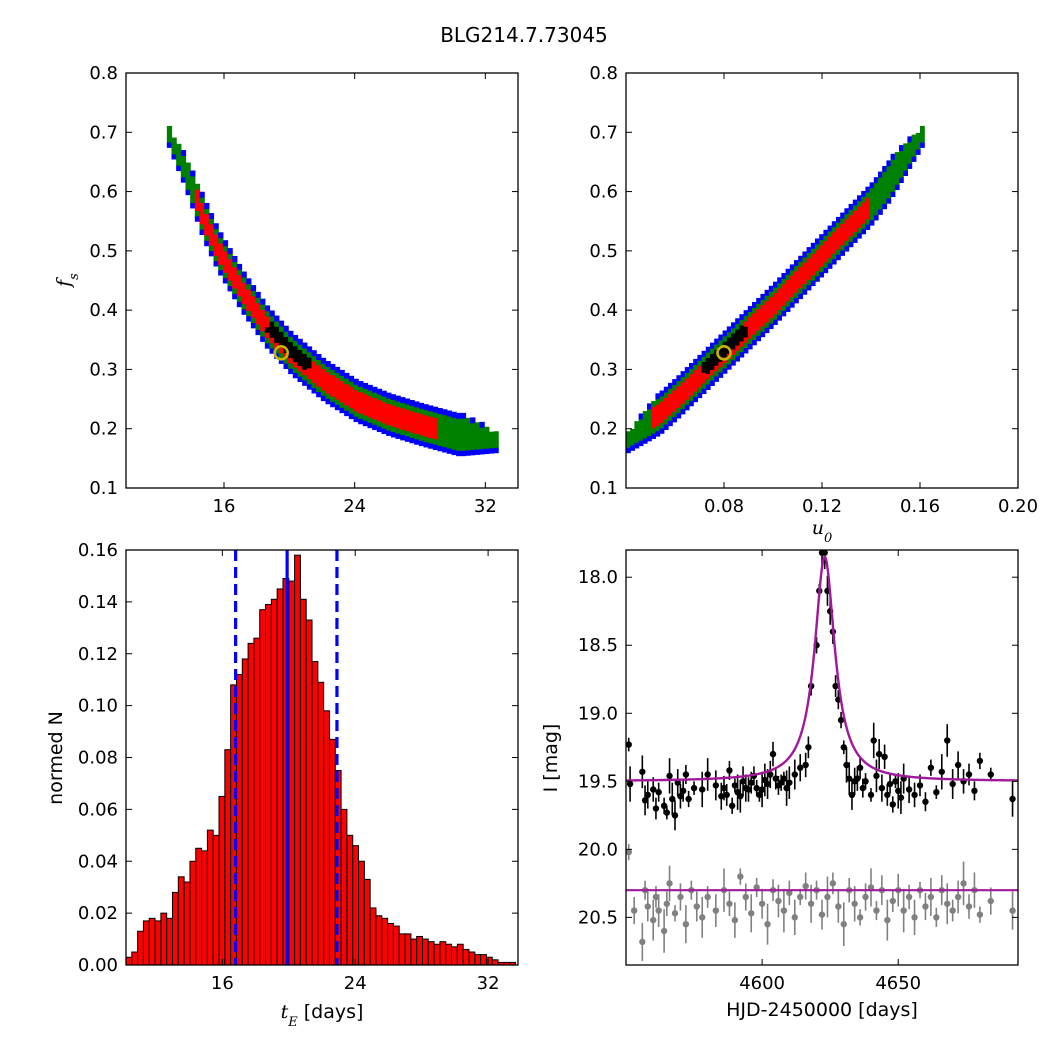 This screenshot has width=1050, height=1050. I want to click on y-tick-label: 0.4, so click(603, 310).